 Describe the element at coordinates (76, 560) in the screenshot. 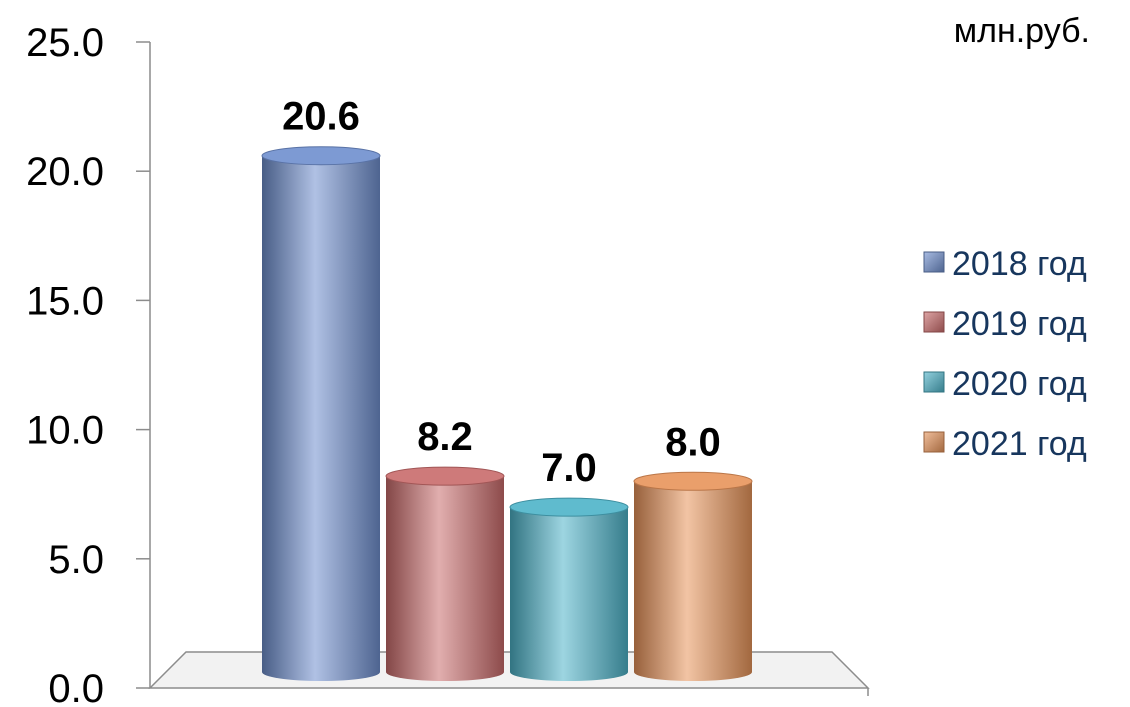

I see `y-tick-label: 5.0` at that location.